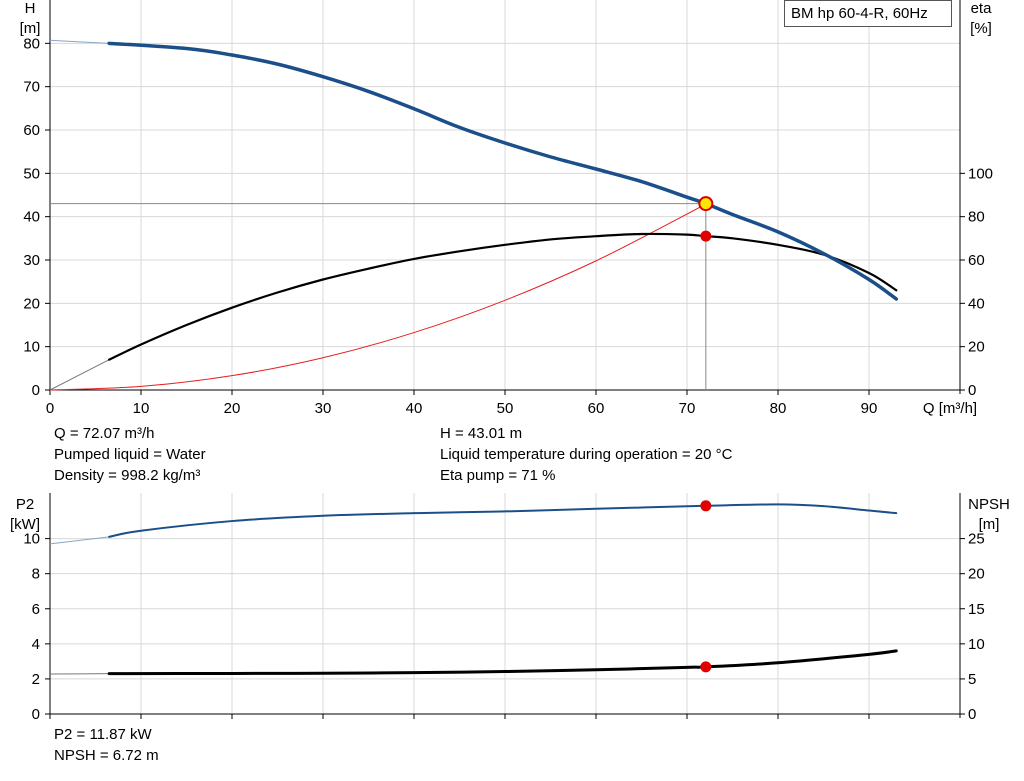 This screenshot has width=1024, height=781. Describe the element at coordinates (31, 130) in the screenshot. I see `left-tick-label: 60` at that location.